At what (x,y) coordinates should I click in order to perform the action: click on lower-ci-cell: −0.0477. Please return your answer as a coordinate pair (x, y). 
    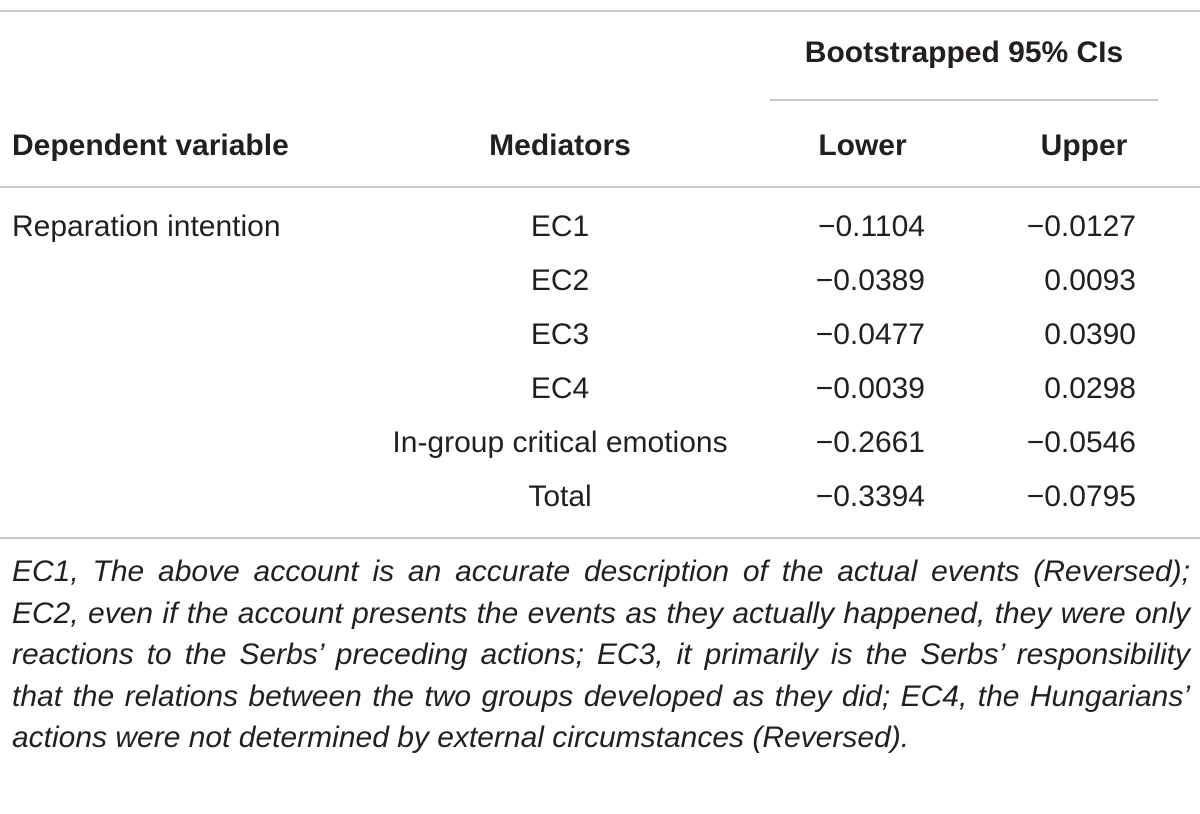
    Looking at the image, I should click on (870, 334).